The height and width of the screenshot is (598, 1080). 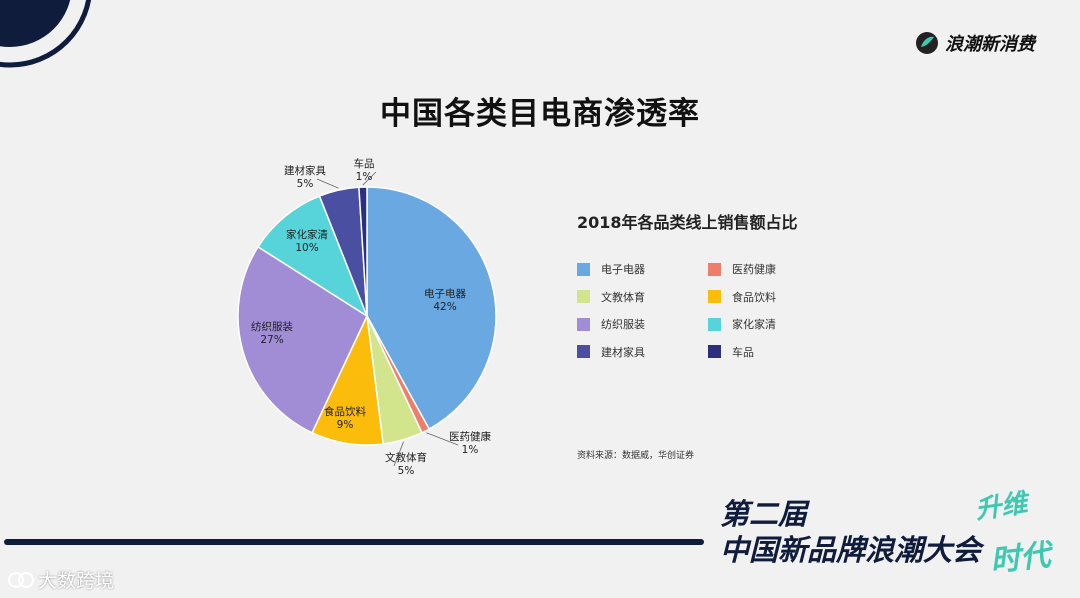 I want to click on slice-value-label-纺织服装: 27%, so click(x=271, y=340).